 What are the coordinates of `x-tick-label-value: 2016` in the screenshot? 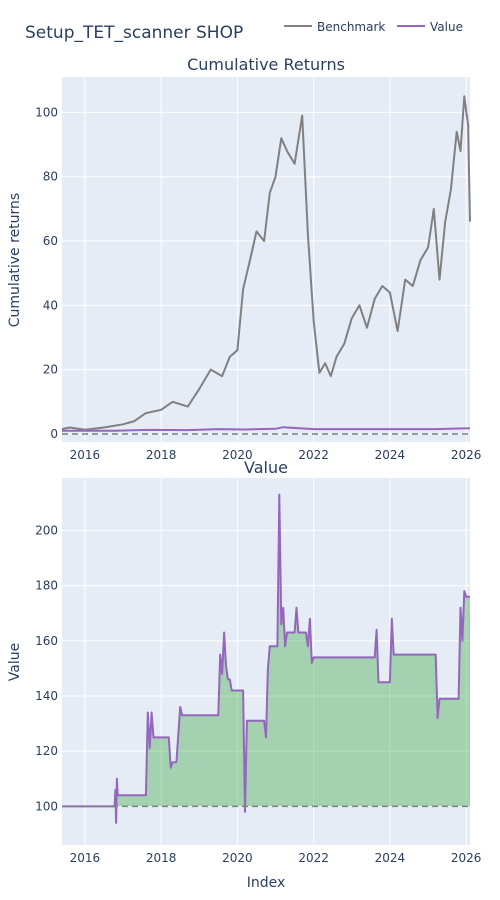 It's located at (85, 858).